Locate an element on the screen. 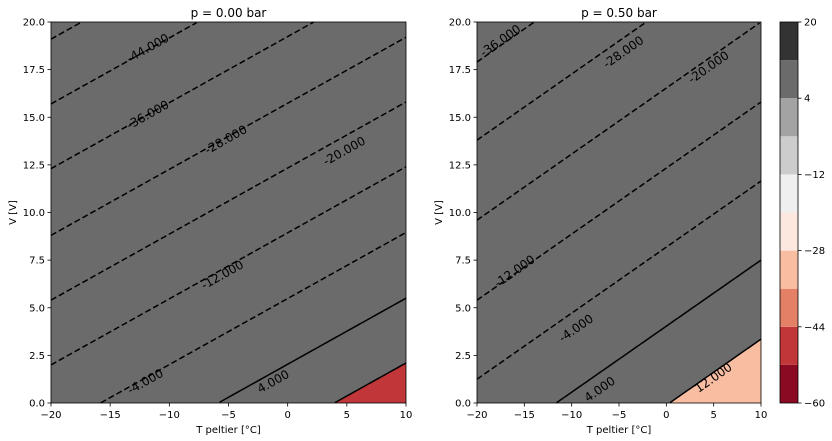 This screenshot has height=441, width=832. panel-title: p = 0.50 bar is located at coordinates (619, 13).